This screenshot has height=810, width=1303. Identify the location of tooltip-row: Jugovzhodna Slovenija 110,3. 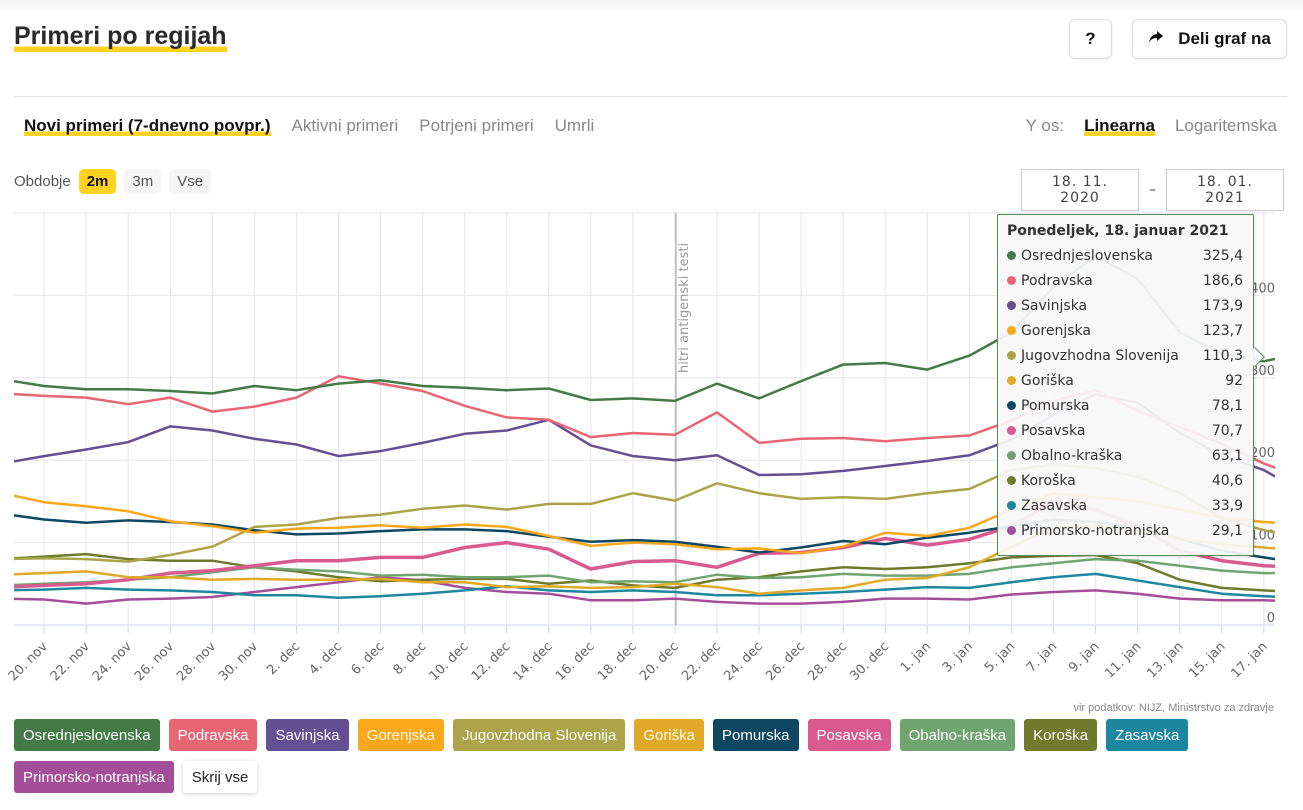
(1125, 355).